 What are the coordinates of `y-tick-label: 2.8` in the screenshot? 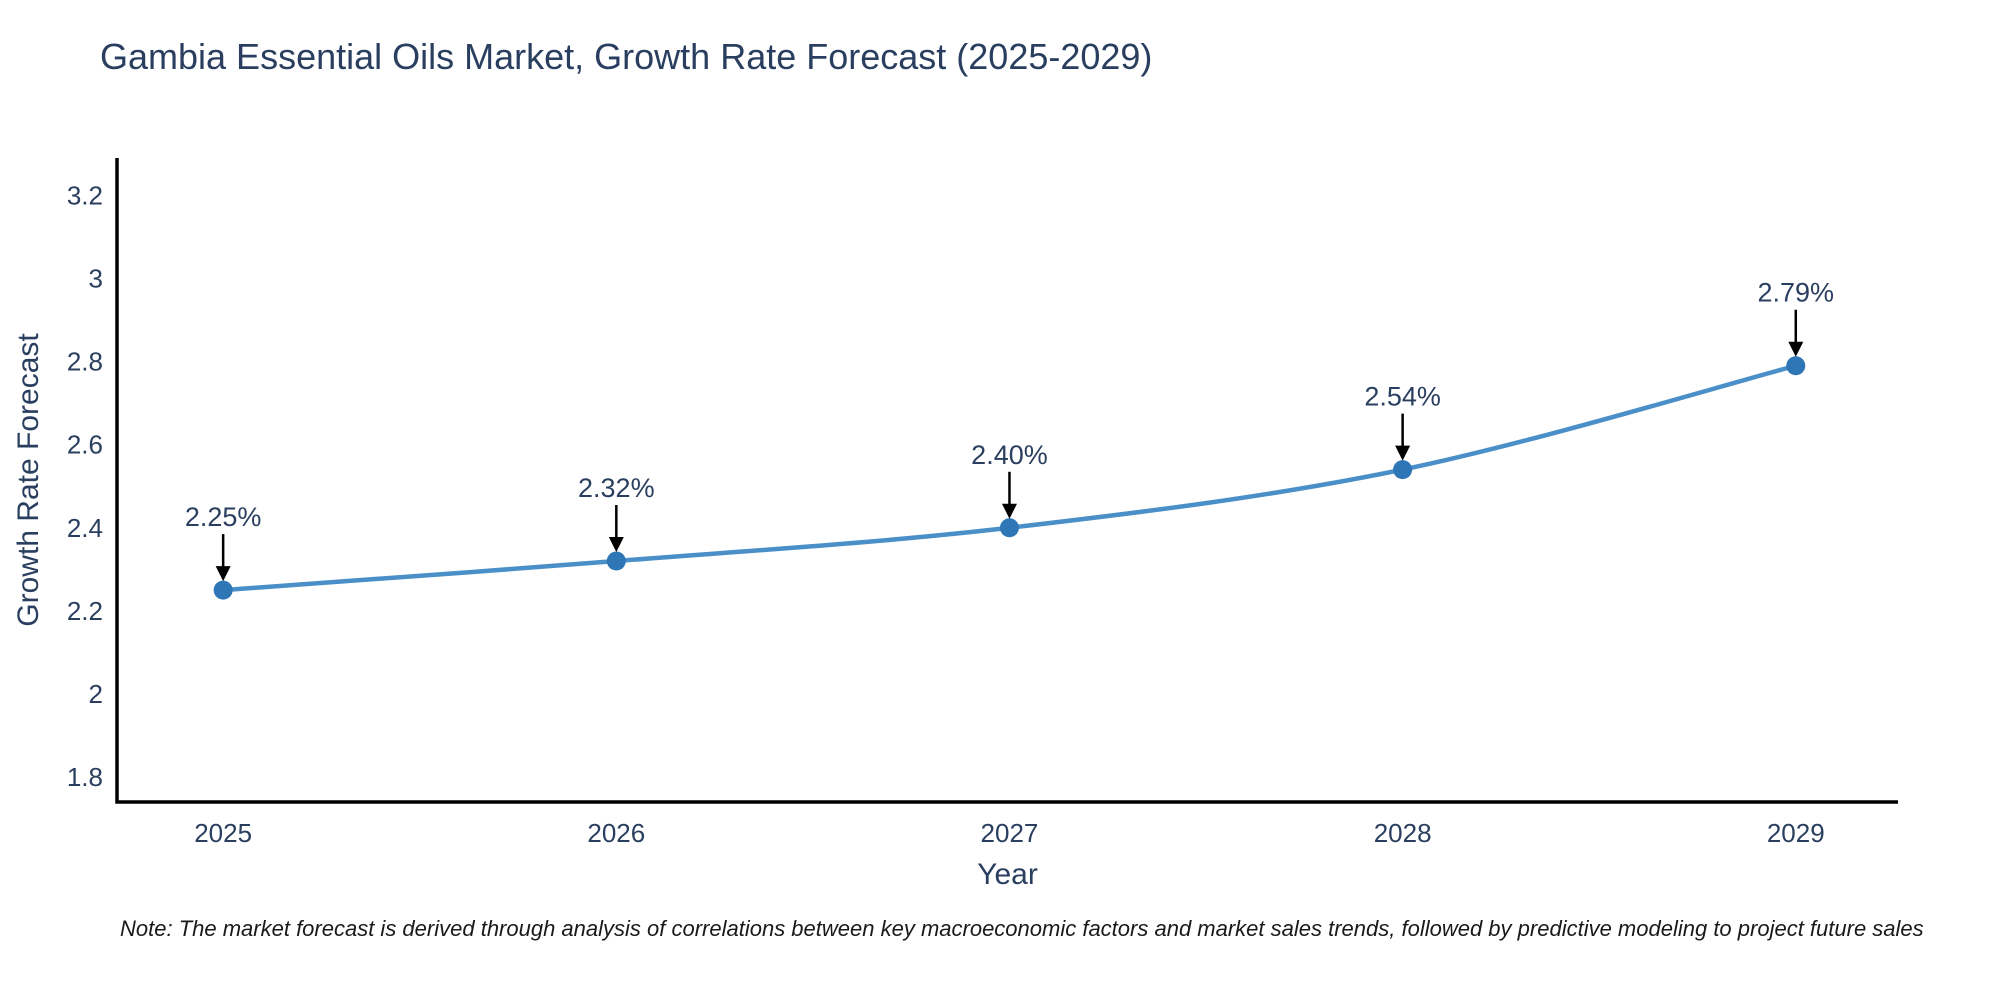 It's located at (85, 362).